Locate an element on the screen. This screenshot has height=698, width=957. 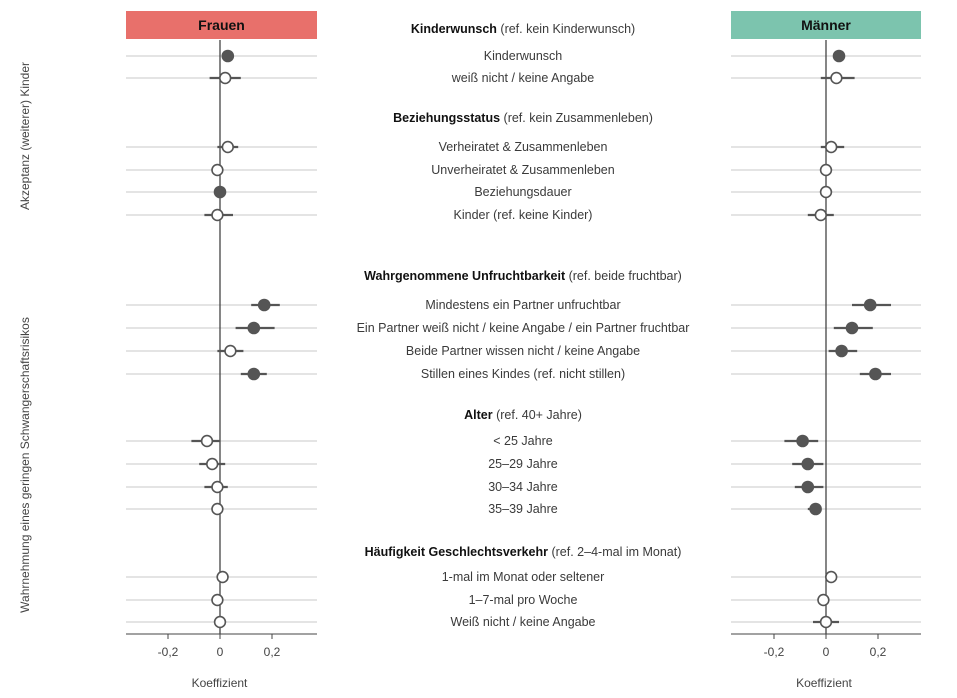
panel-header-männer is located at coordinates (826, 25).